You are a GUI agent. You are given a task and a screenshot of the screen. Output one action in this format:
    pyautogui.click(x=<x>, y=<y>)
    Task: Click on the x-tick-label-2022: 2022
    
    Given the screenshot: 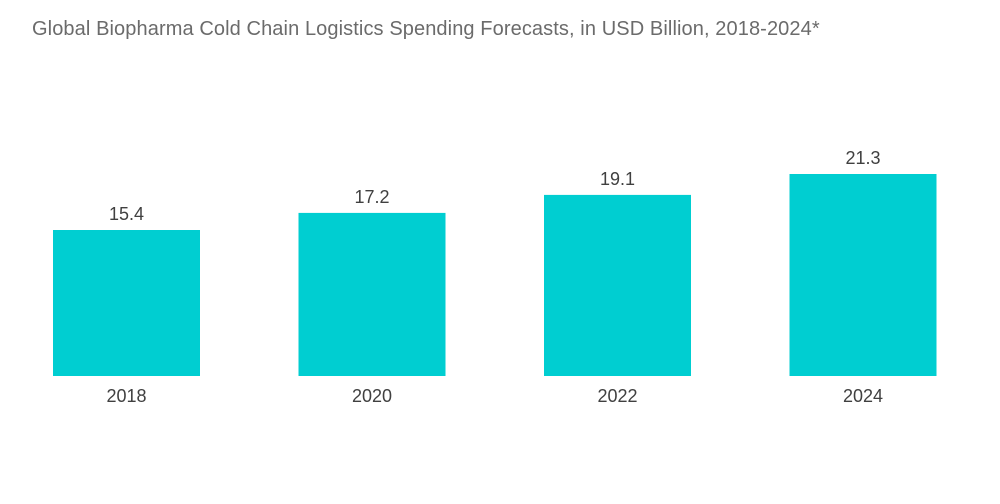 What is the action you would take?
    pyautogui.click(x=617, y=396)
    